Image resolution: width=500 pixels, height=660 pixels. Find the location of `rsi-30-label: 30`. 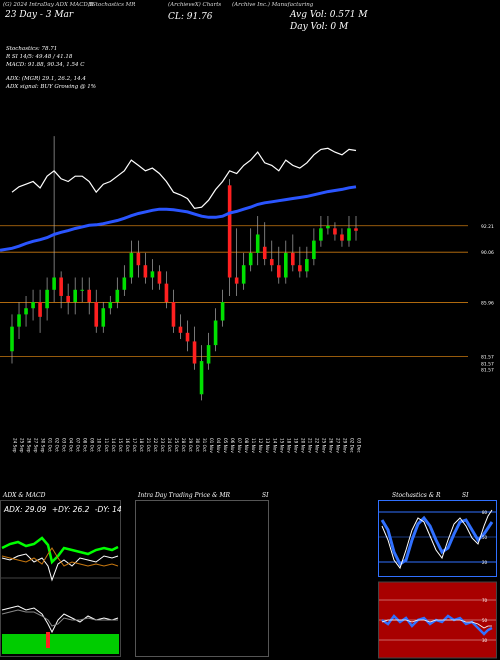

rsi-30-label: 30 is located at coordinates (485, 640).